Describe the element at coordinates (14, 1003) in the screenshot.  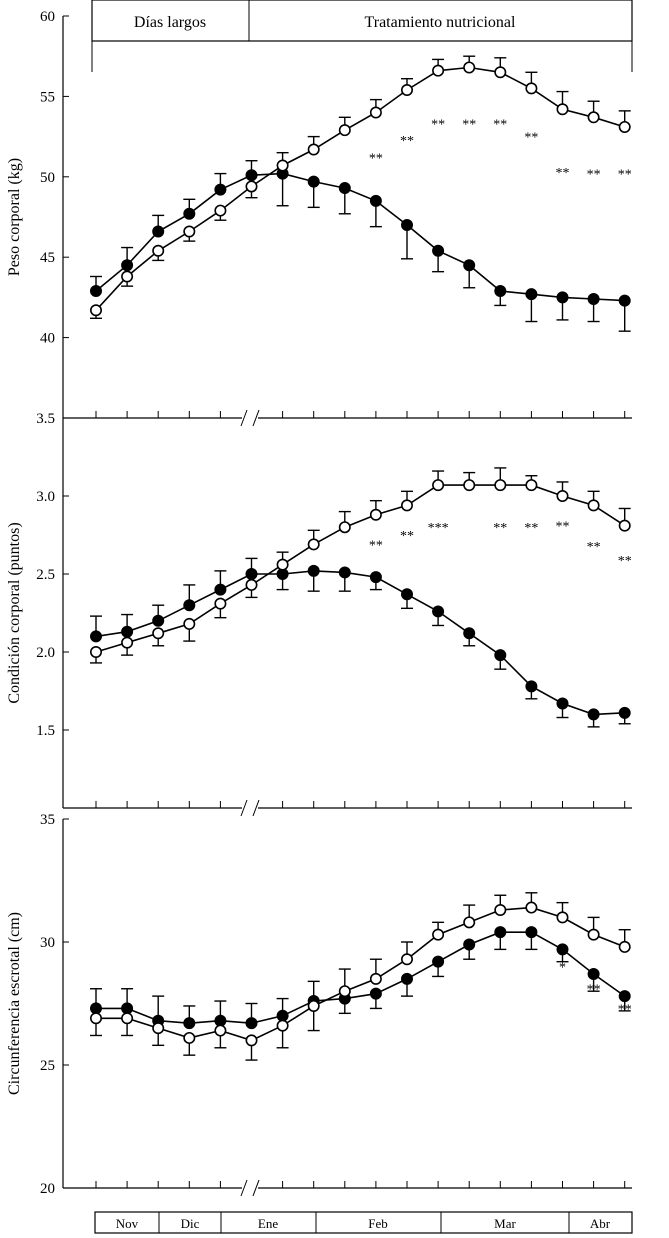
I see `y-axis-title: Circunferencia escrotal (cm)` at that location.